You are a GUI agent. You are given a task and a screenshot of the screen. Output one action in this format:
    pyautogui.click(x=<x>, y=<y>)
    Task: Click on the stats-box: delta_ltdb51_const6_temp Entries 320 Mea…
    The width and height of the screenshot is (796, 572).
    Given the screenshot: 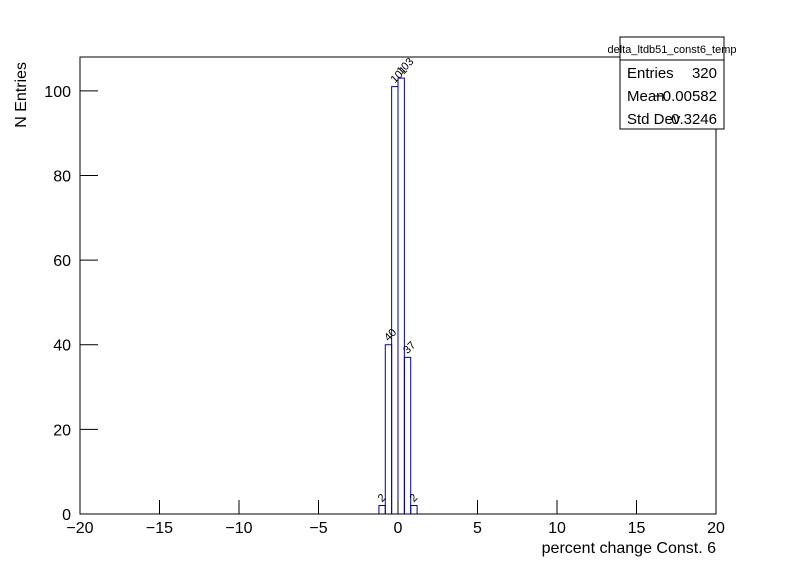 What is the action you would take?
    pyautogui.click(x=672, y=83)
    